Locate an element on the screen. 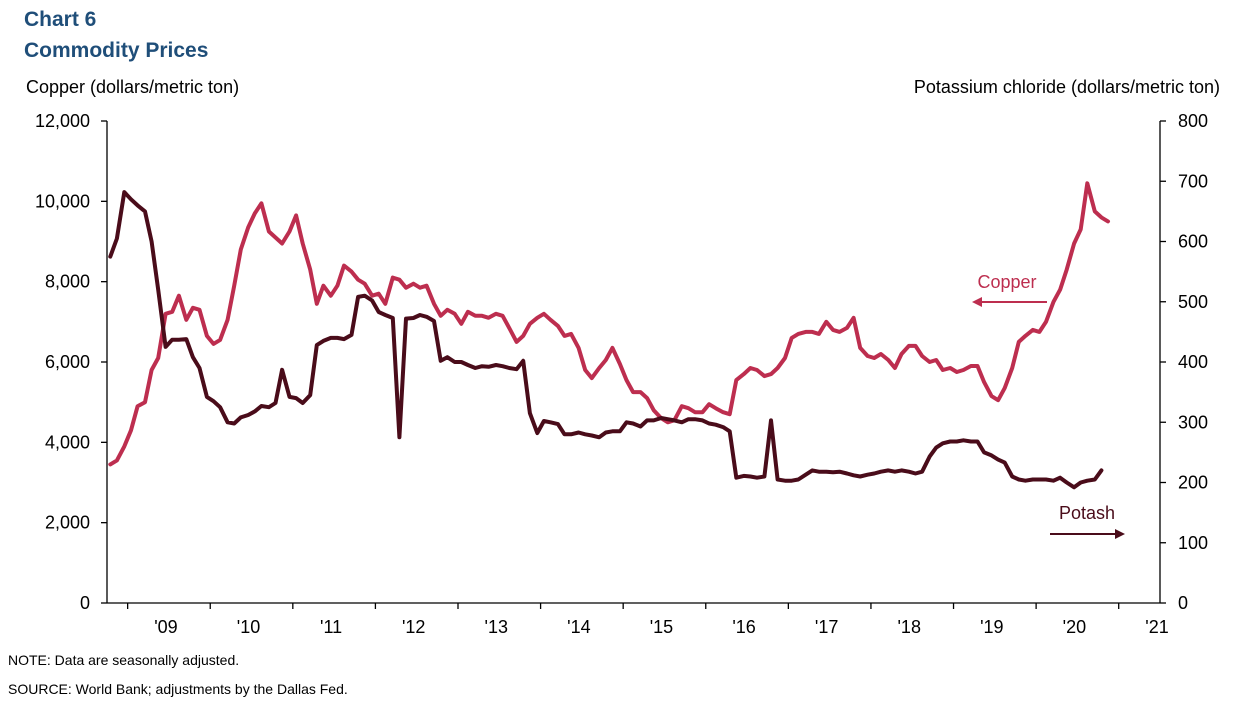  right-axis-tick-label: 200 is located at coordinates (1193, 483).